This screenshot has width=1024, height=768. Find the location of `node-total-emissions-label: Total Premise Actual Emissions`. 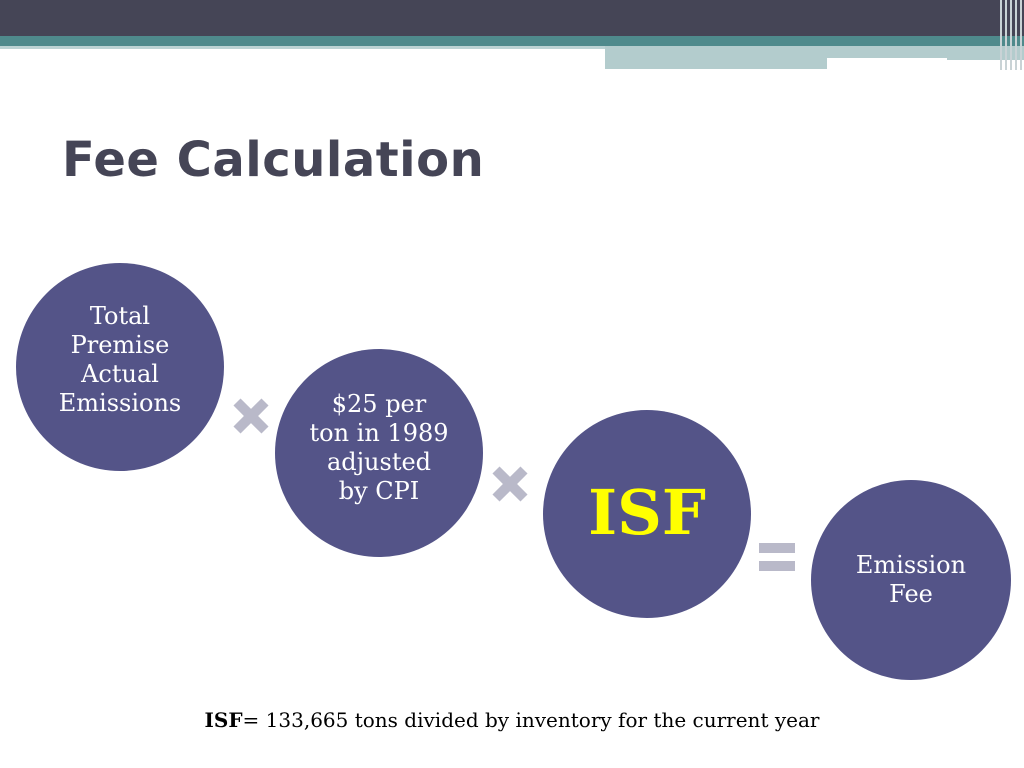

node-total-emissions-label: Total Premise Actual Emissions is located at coordinates (120, 359).